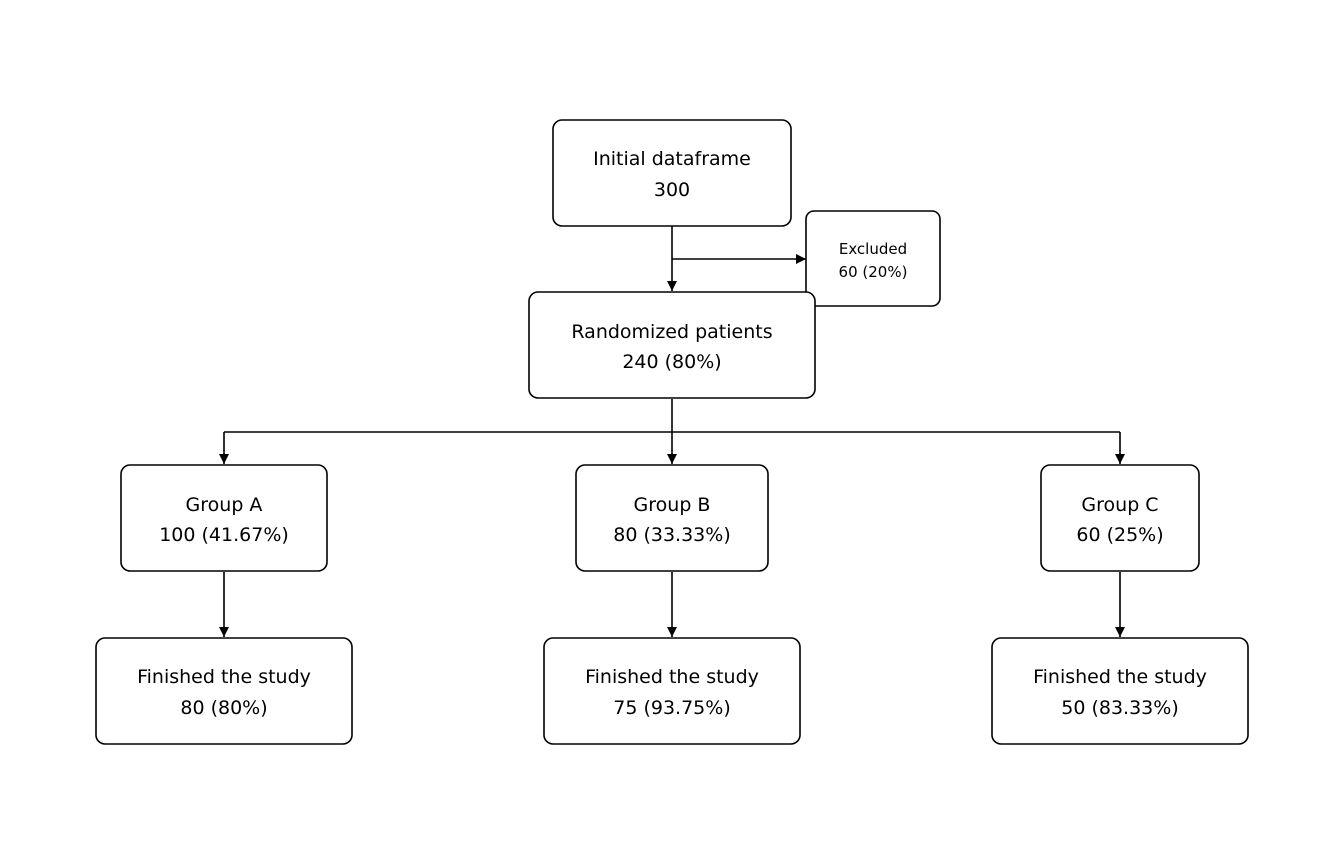 The height and width of the screenshot is (864, 1344). I want to click on node-initial-label: Initial dataframe, so click(672, 159).